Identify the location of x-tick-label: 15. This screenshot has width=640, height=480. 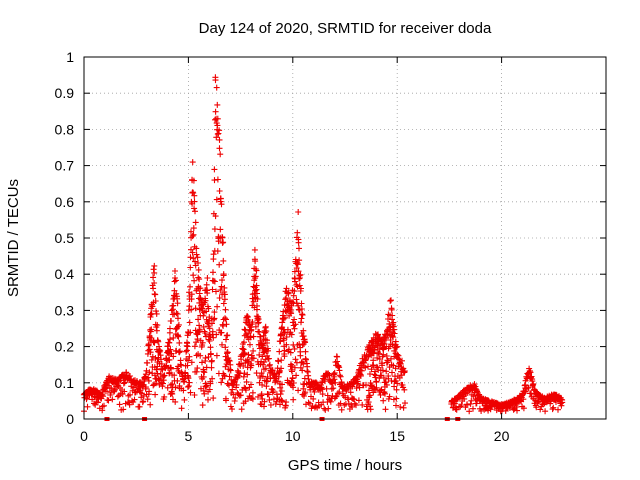
(397, 436).